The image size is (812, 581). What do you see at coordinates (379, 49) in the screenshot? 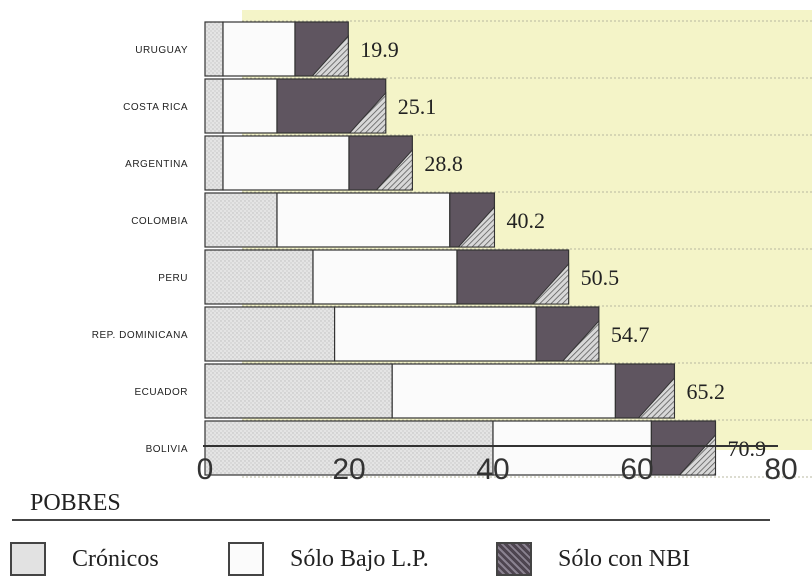
I see `total-label: 19.9` at bounding box center [379, 49].